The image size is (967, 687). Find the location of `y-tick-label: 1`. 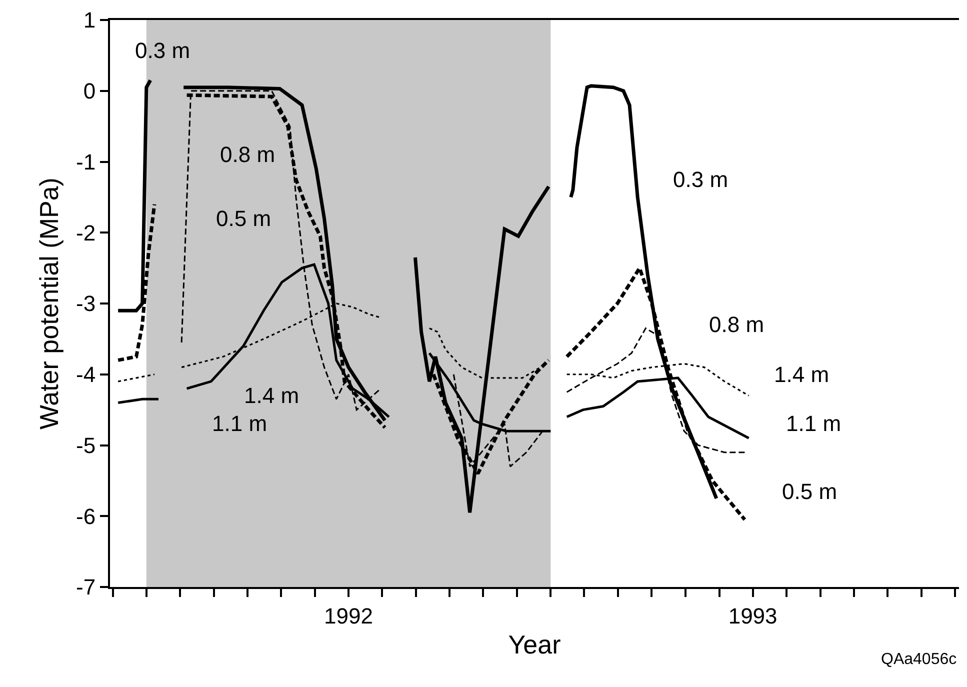

y-tick-label: 1 is located at coordinates (89, 20).